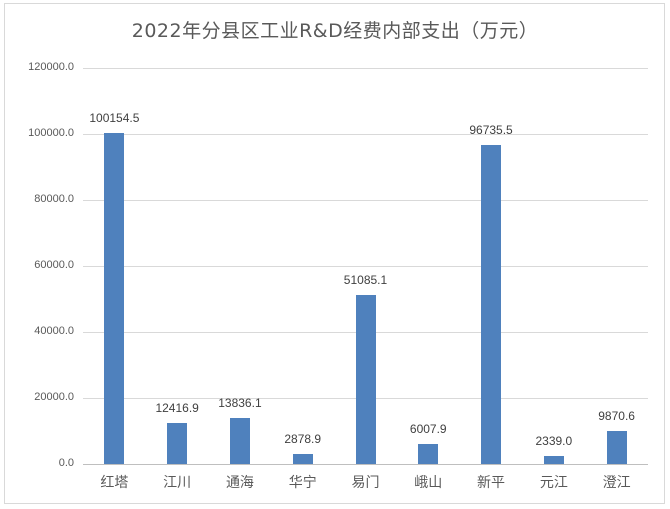 This screenshot has height=509, width=670. Describe the element at coordinates (428, 429) in the screenshot. I see `data-label: 6007.9` at that location.